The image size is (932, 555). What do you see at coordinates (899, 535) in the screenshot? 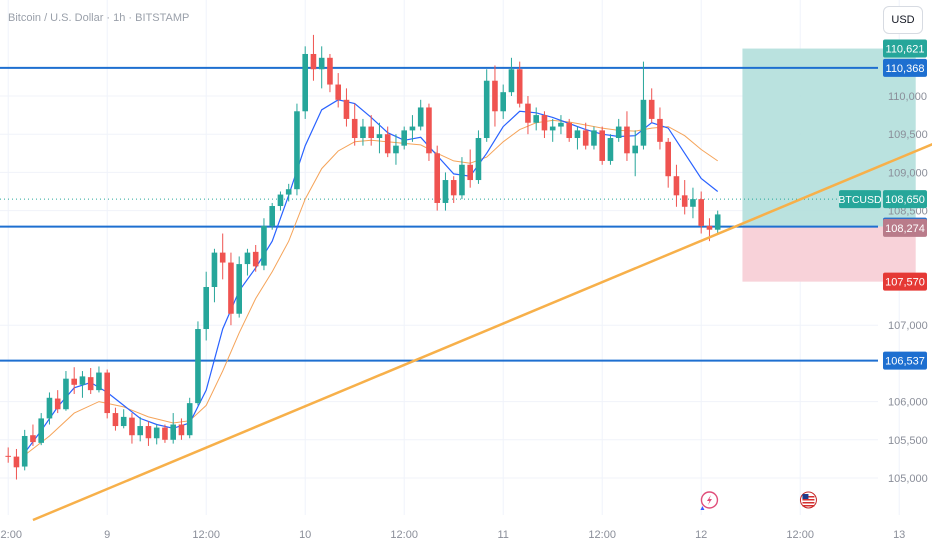
I see `time-tick-label: 13` at bounding box center [899, 535].